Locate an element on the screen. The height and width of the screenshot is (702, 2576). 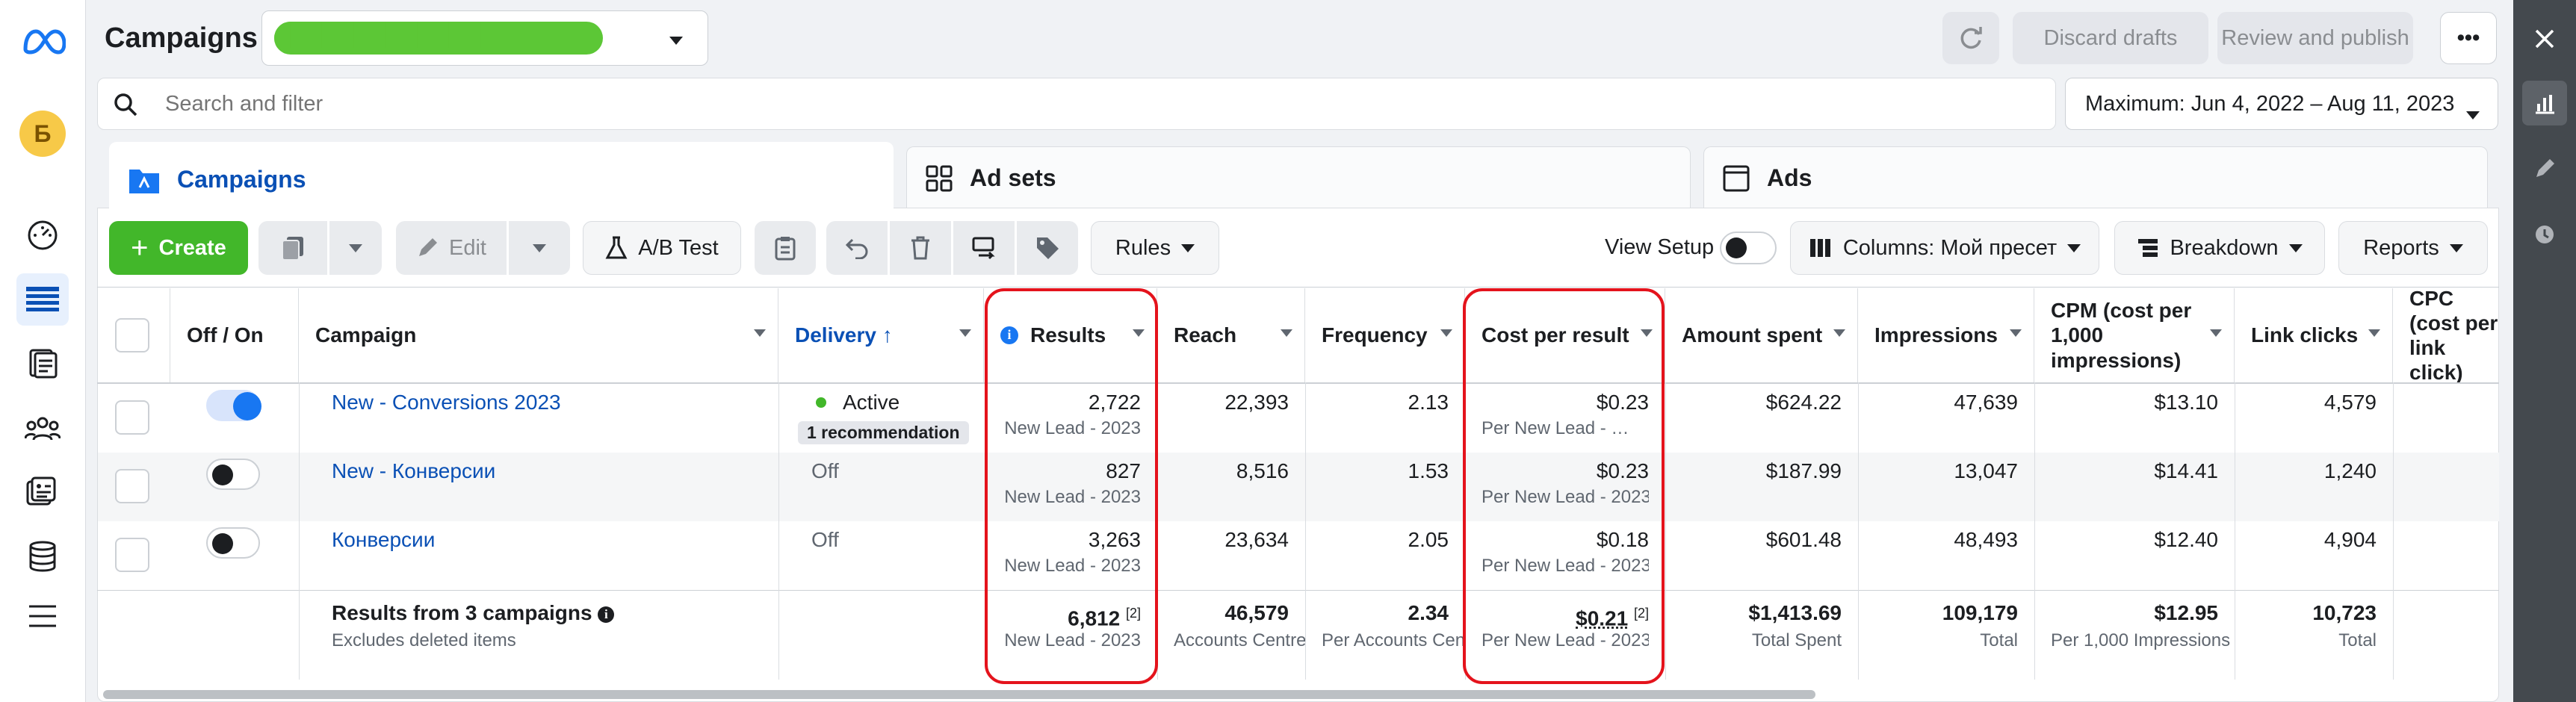
avatar: Б is located at coordinates (42, 134).